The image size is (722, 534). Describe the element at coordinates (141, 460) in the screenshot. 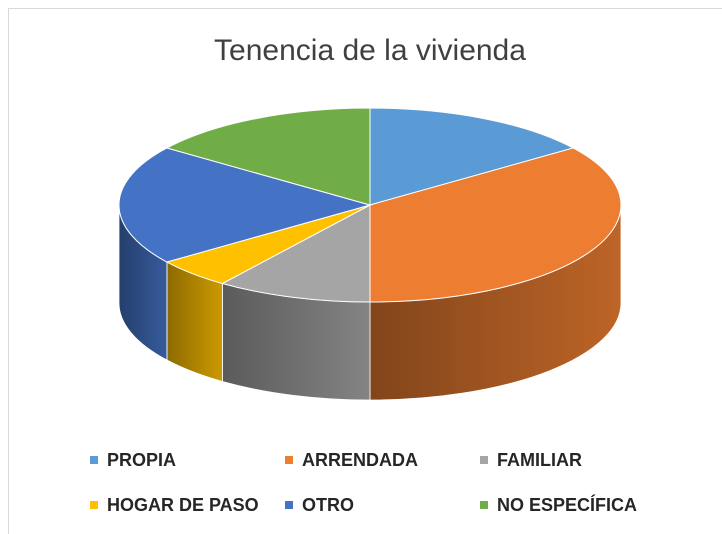

I see `legend-label: PROPIA` at that location.